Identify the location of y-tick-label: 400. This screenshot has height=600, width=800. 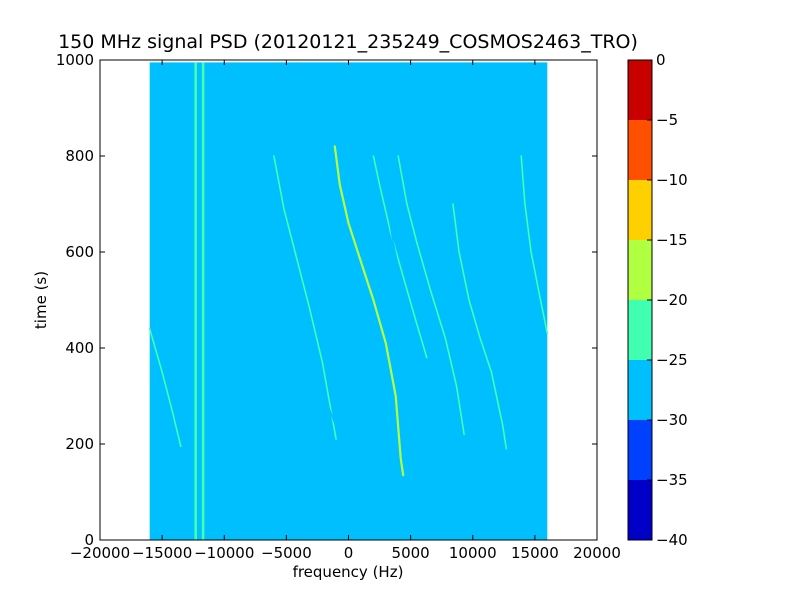
(79, 348).